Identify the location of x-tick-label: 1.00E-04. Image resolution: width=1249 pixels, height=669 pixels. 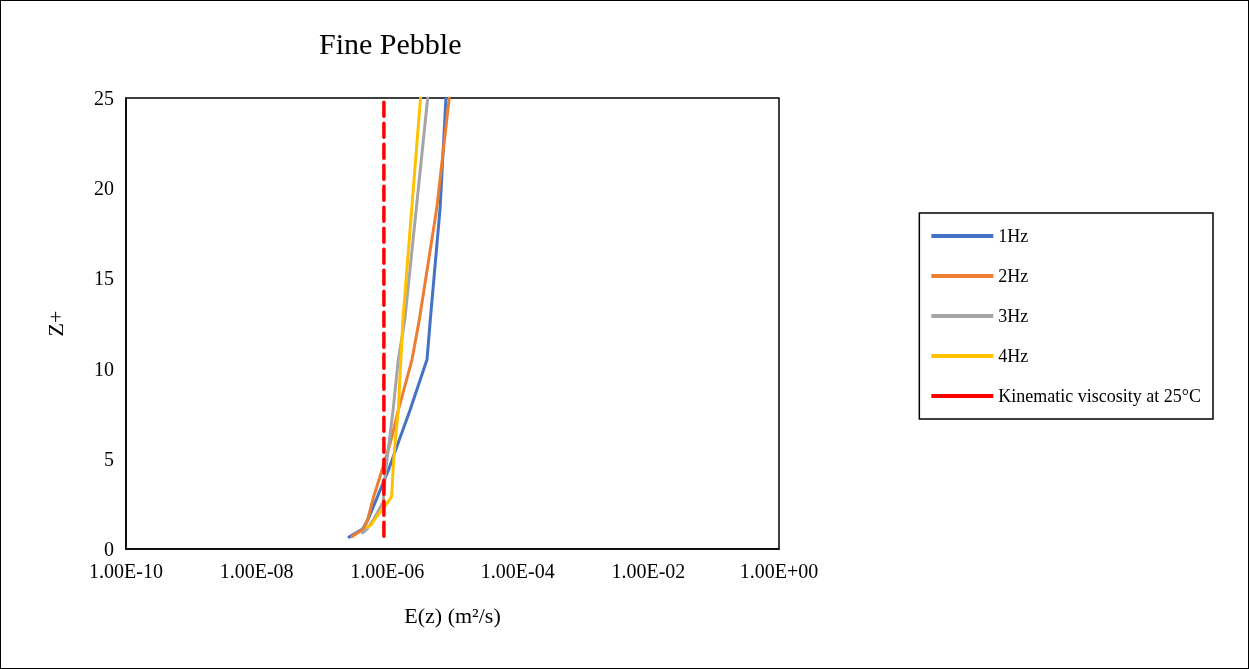
(517, 571).